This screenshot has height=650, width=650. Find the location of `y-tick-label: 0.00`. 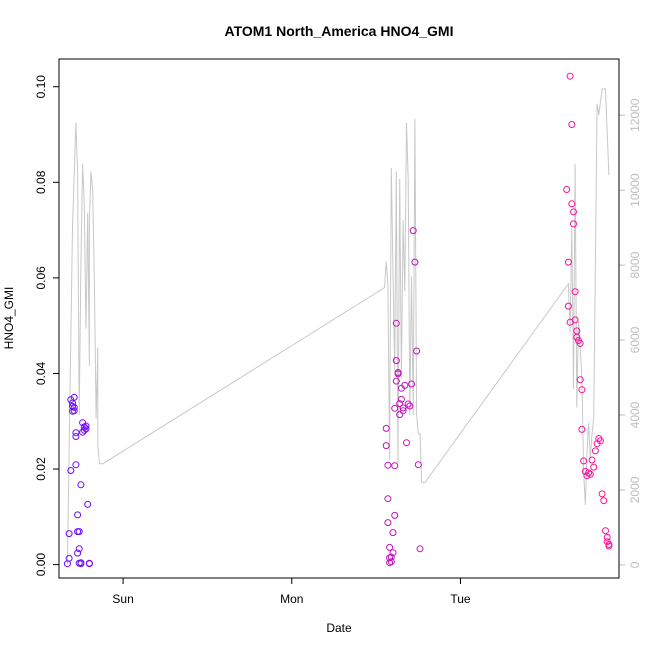

y-tick-label: 0.00 is located at coordinates (41, 565).